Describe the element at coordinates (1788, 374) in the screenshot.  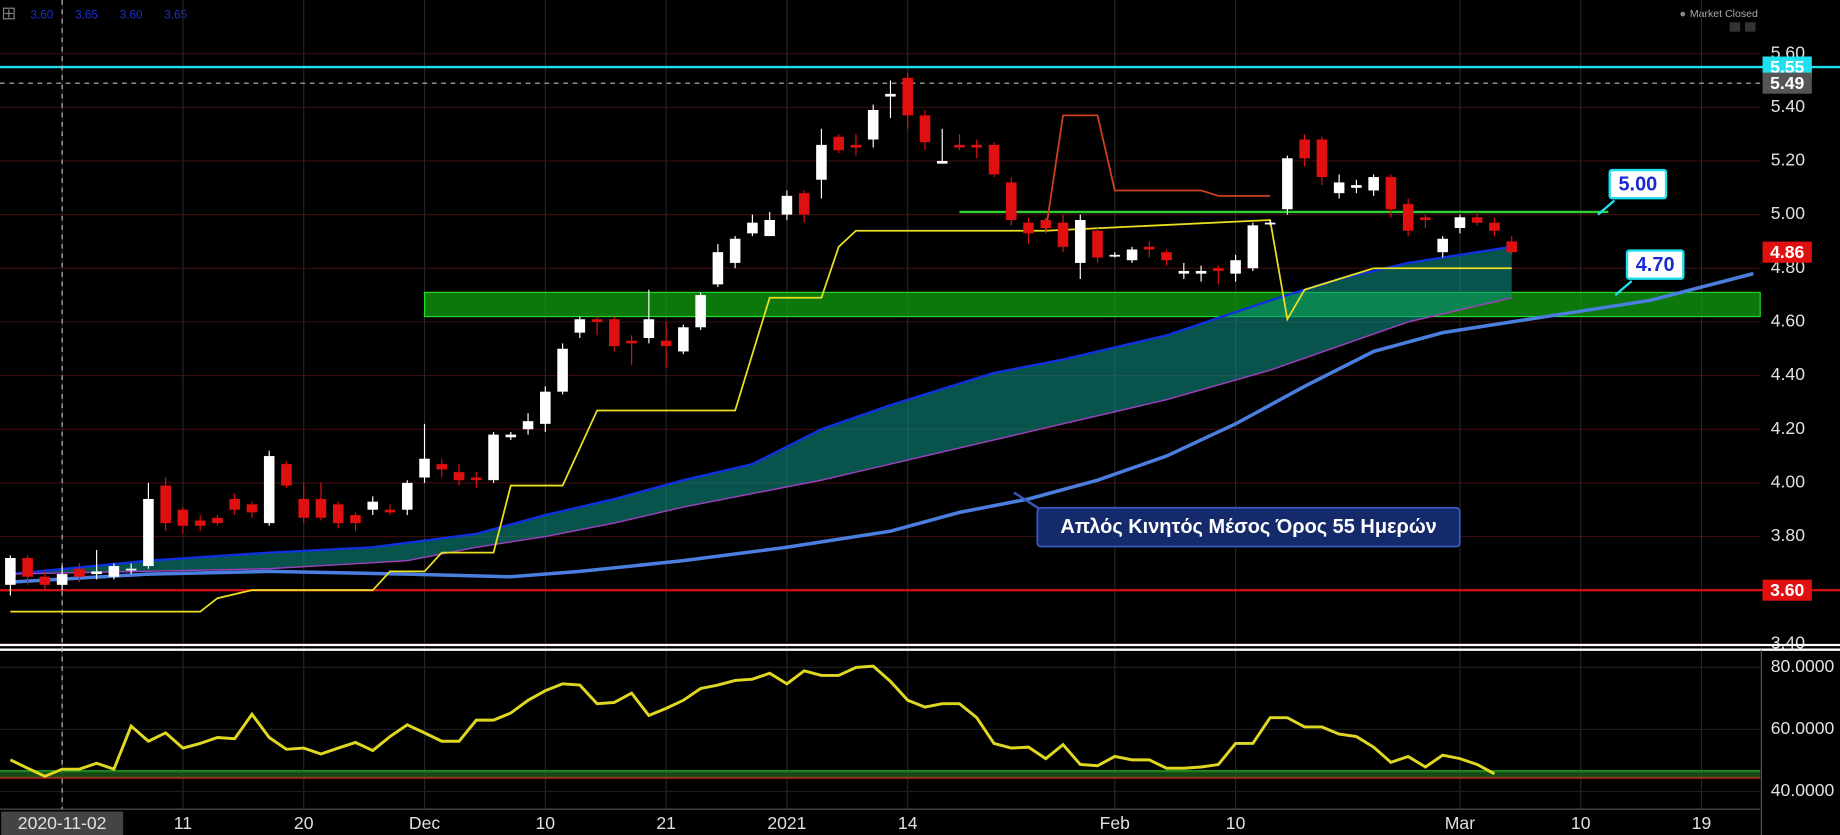
I see `y-tick-label: 4.40` at that location.